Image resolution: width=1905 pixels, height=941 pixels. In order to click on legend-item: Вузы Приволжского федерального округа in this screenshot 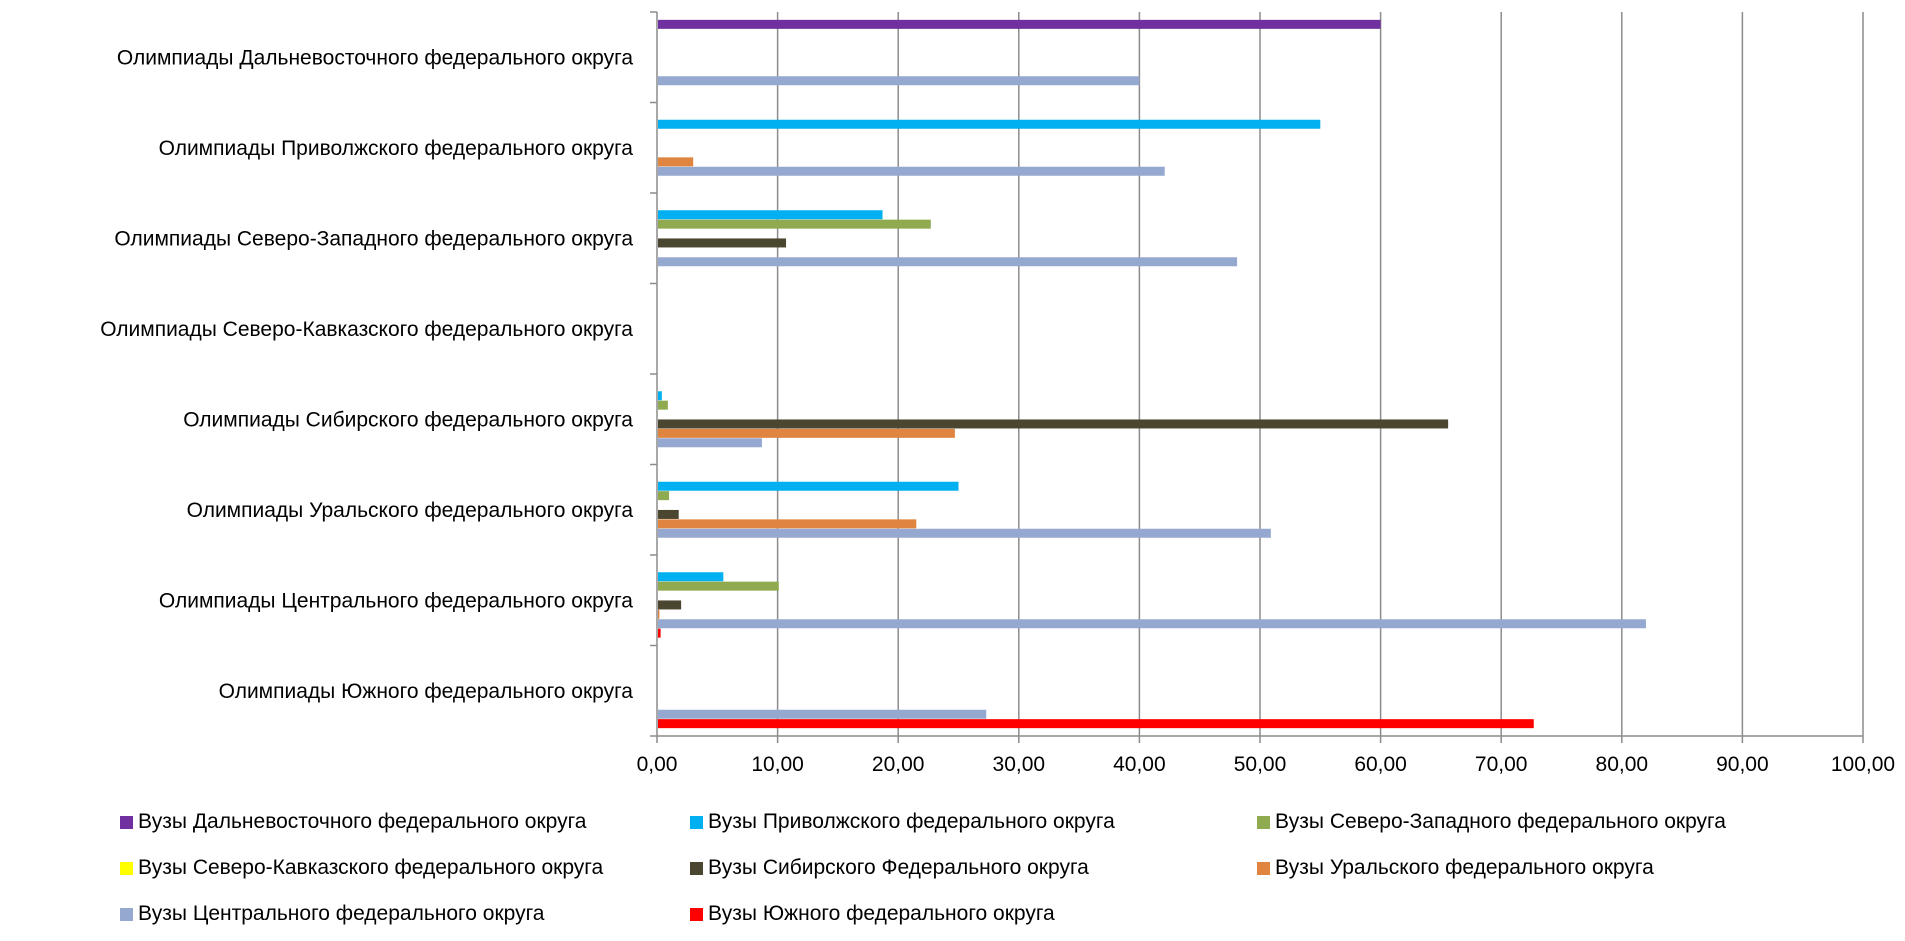, I will do `click(902, 822)`.